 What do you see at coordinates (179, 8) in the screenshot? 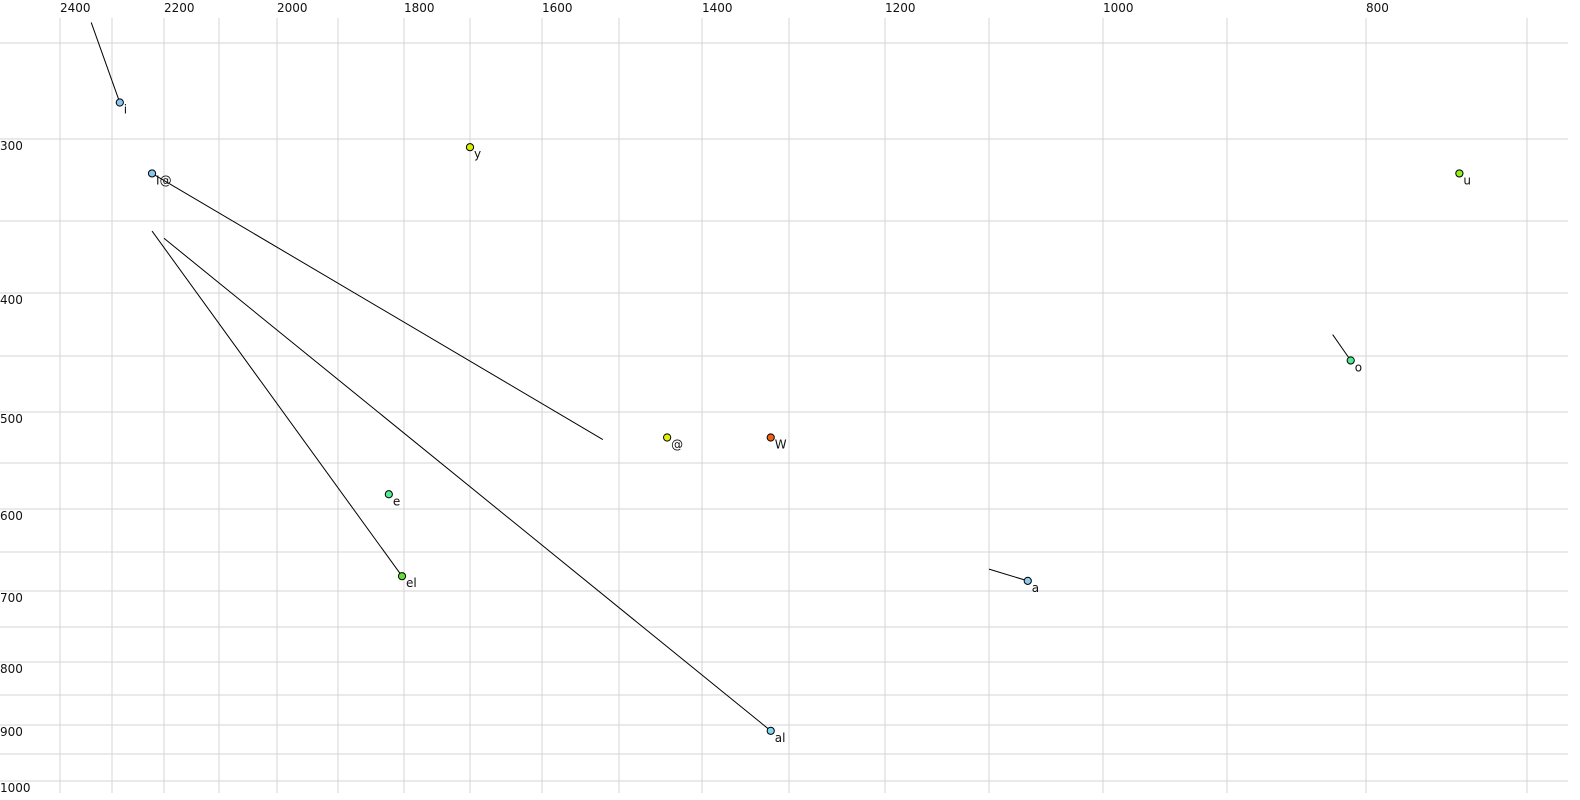
I see `x-tick-label: 2200` at bounding box center [179, 8].